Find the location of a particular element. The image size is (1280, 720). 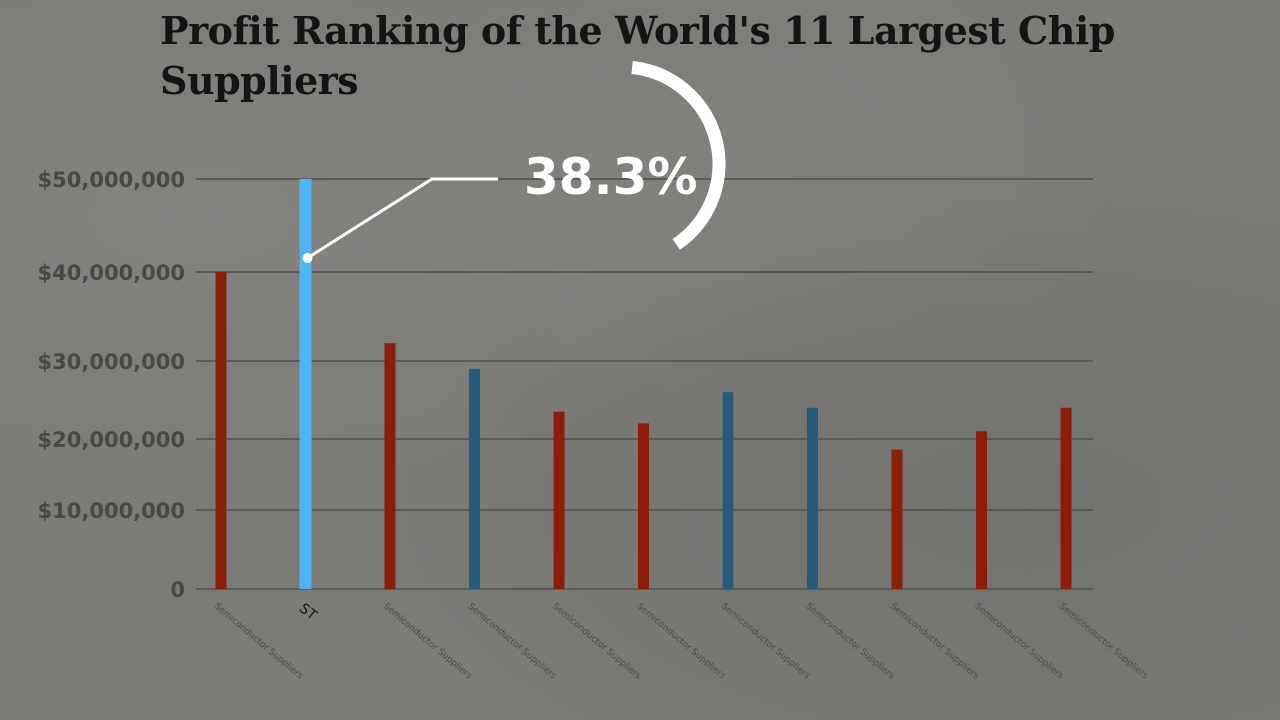

callout: 38.3% is located at coordinates (514, 162).